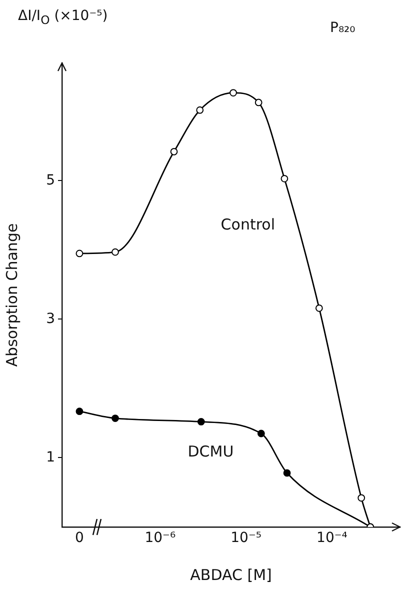 The height and width of the screenshot is (589, 409). I want to click on series-label: DCMU, so click(211, 451).